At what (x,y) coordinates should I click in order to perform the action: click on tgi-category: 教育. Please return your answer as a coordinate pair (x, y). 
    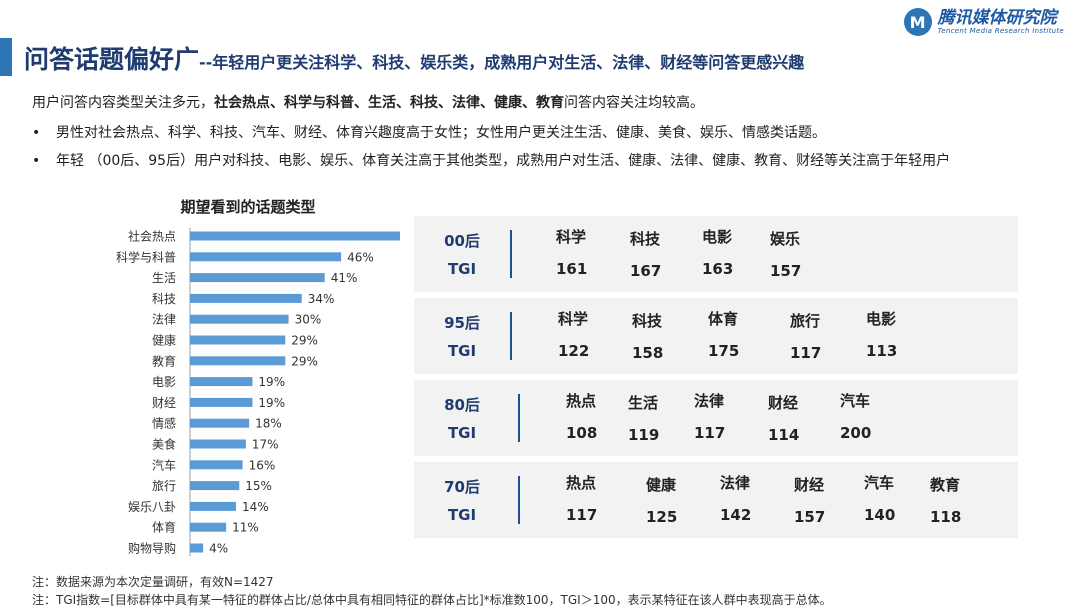
    Looking at the image, I should click on (945, 485).